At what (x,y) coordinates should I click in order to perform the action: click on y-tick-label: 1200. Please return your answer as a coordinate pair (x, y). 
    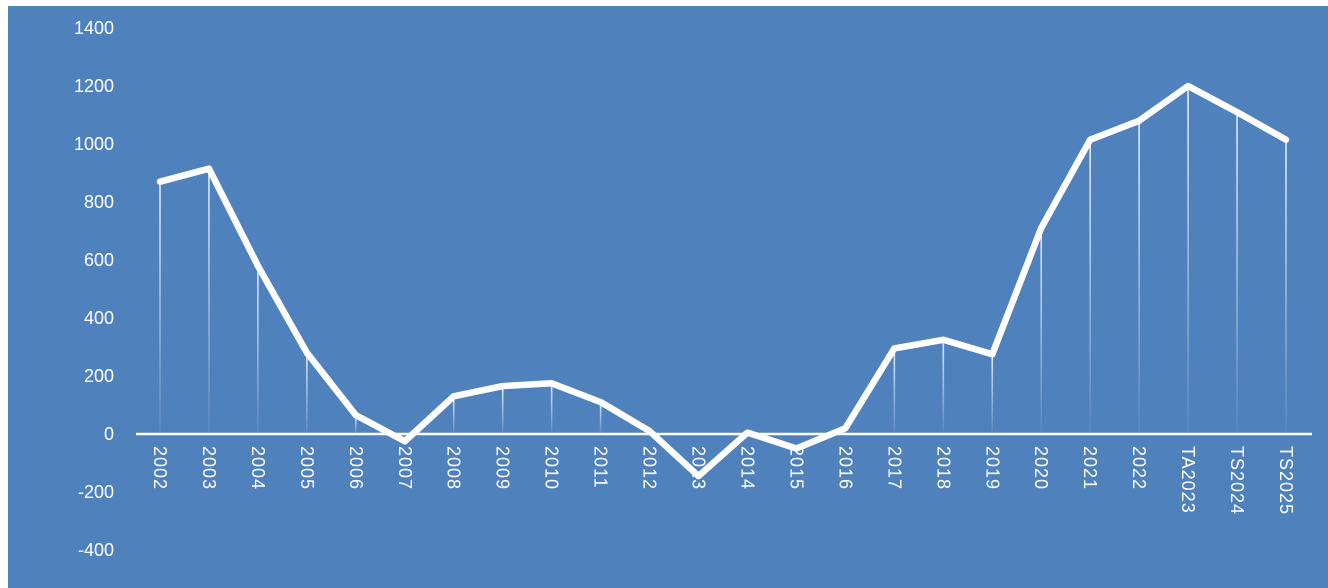
    Looking at the image, I should click on (94, 86).